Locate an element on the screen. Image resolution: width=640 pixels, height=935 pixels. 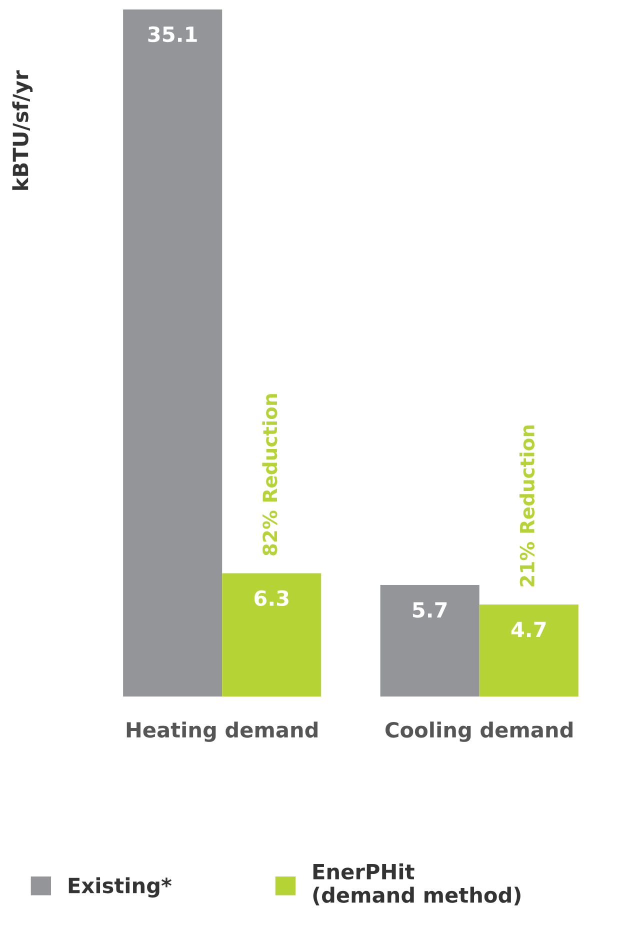
data-label: 35.1 is located at coordinates (172, 34).